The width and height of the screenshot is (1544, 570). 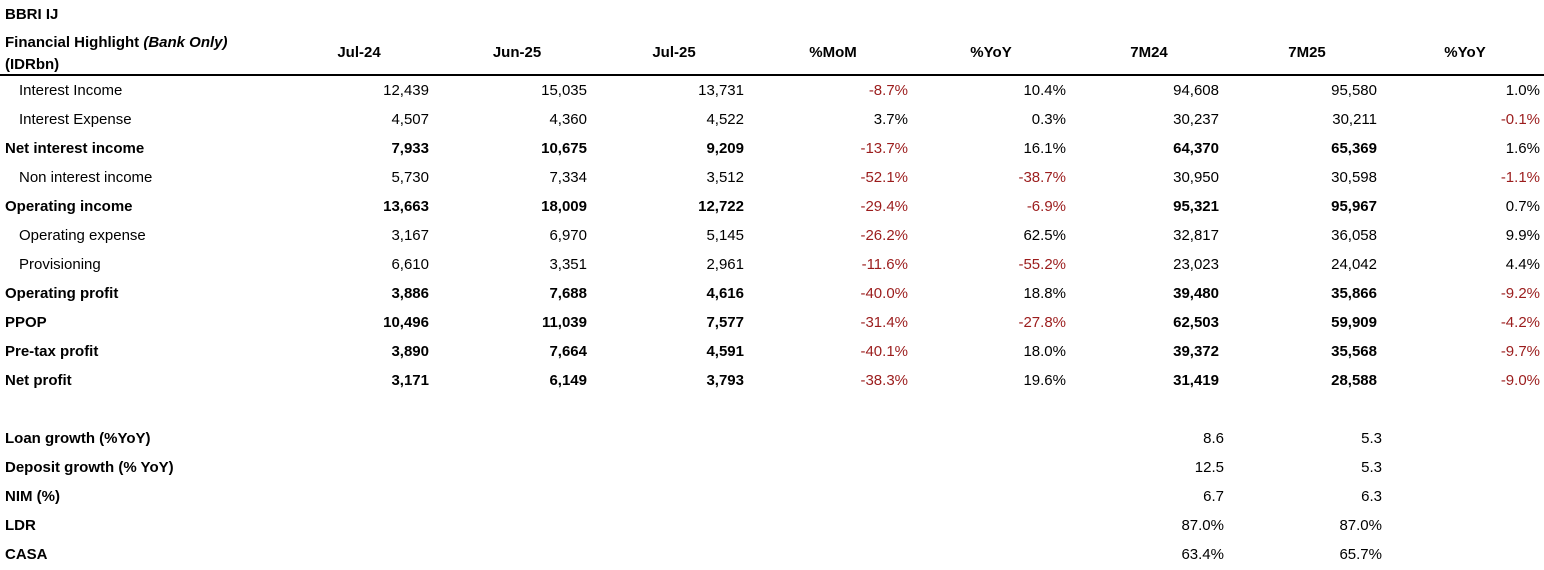 What do you see at coordinates (1196, 322) in the screenshot?
I see `table-cell: 62,503` at bounding box center [1196, 322].